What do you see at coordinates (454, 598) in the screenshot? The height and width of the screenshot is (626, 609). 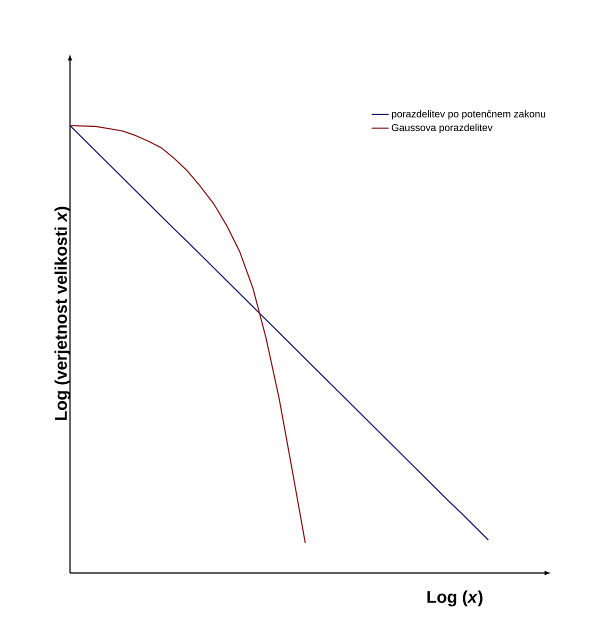 I see `x-axis-title: Log (x)` at bounding box center [454, 598].